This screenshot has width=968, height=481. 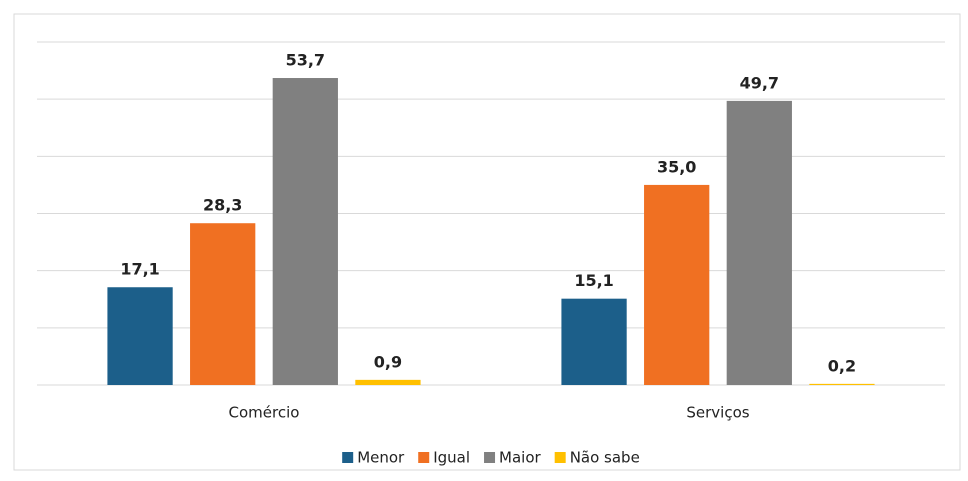 What do you see at coordinates (139, 269) in the screenshot?
I see `data-label: 17,1` at bounding box center [139, 269].